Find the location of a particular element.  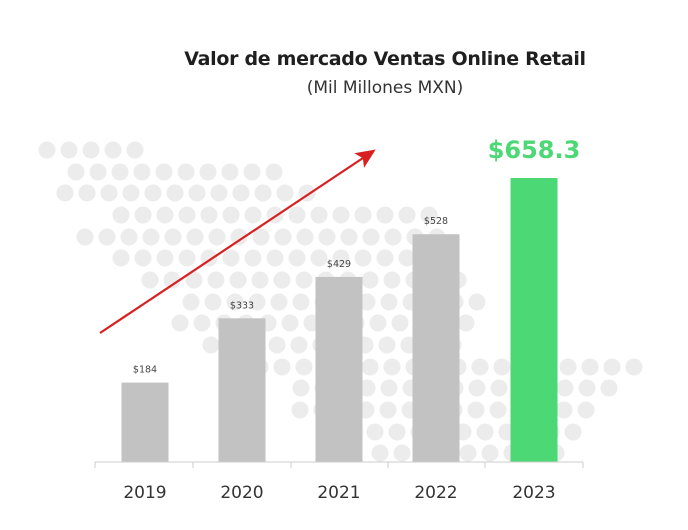

trend-arrow-line is located at coordinates (237, 241).